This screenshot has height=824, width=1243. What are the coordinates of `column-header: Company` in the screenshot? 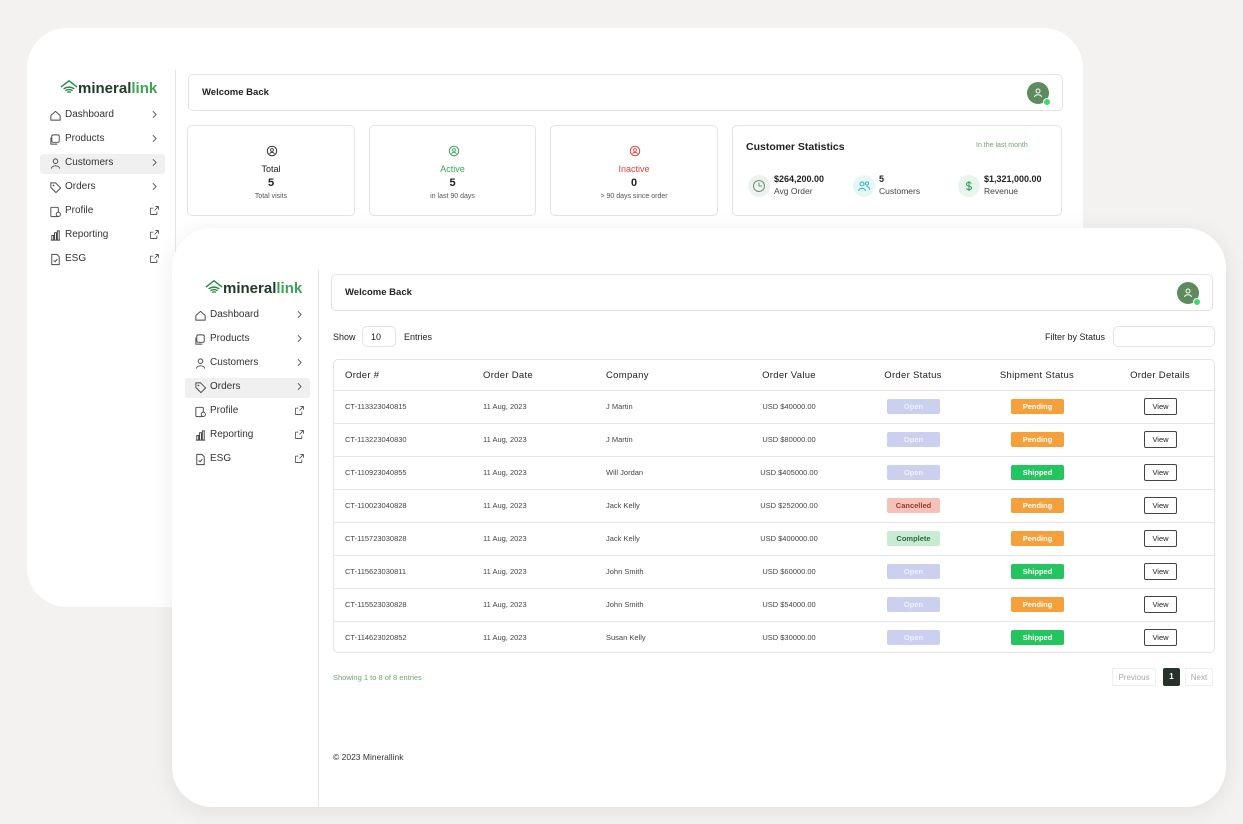 It's located at (627, 375).